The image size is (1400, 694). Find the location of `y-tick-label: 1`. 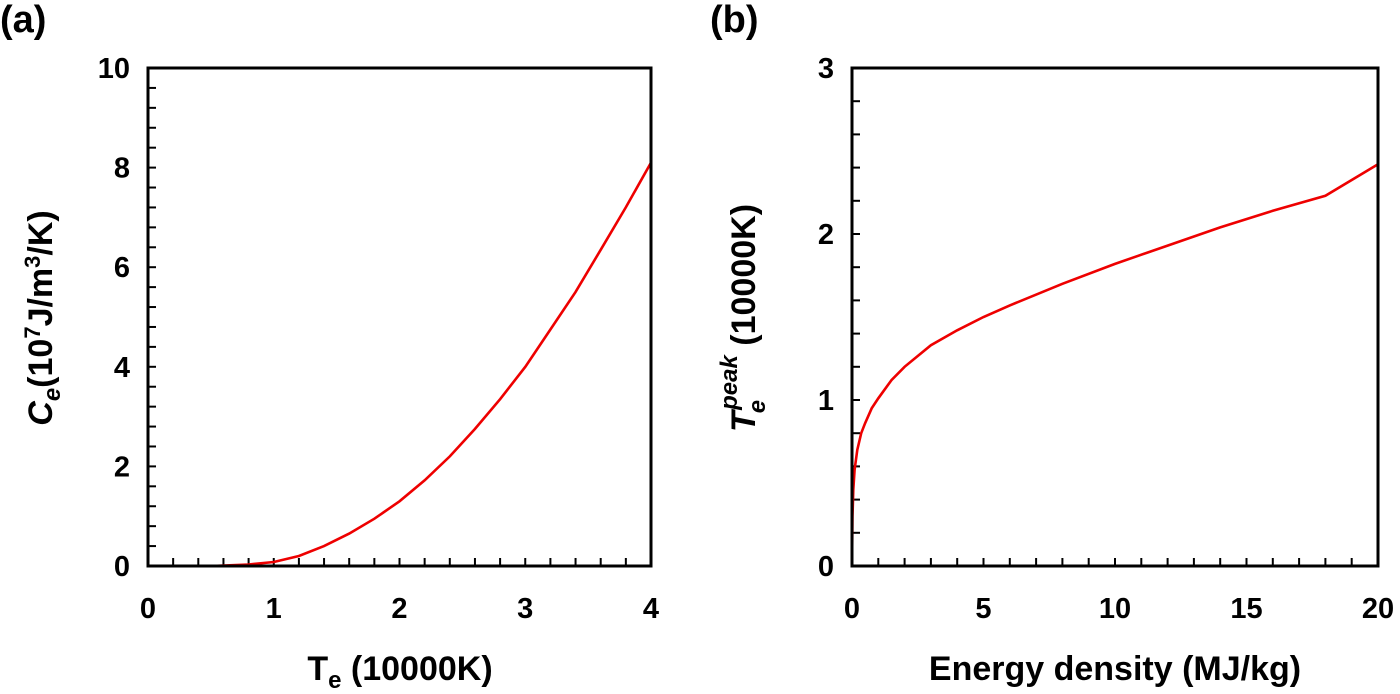

y-tick-label: 1 is located at coordinates (826, 401).